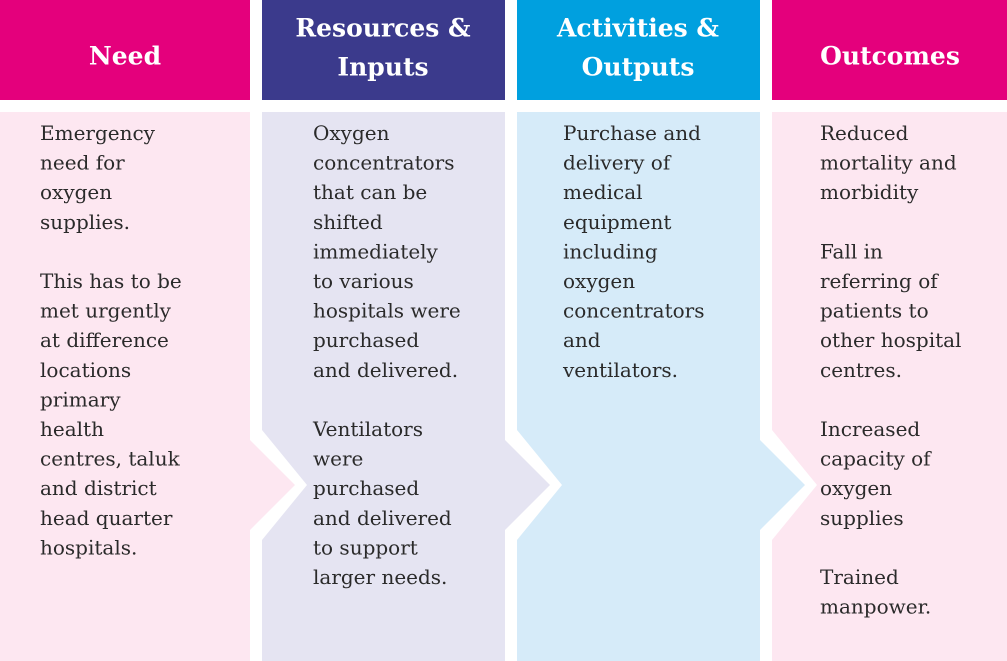  What do you see at coordinates (582, 340) in the screenshot?
I see `body-line: and` at bounding box center [582, 340].